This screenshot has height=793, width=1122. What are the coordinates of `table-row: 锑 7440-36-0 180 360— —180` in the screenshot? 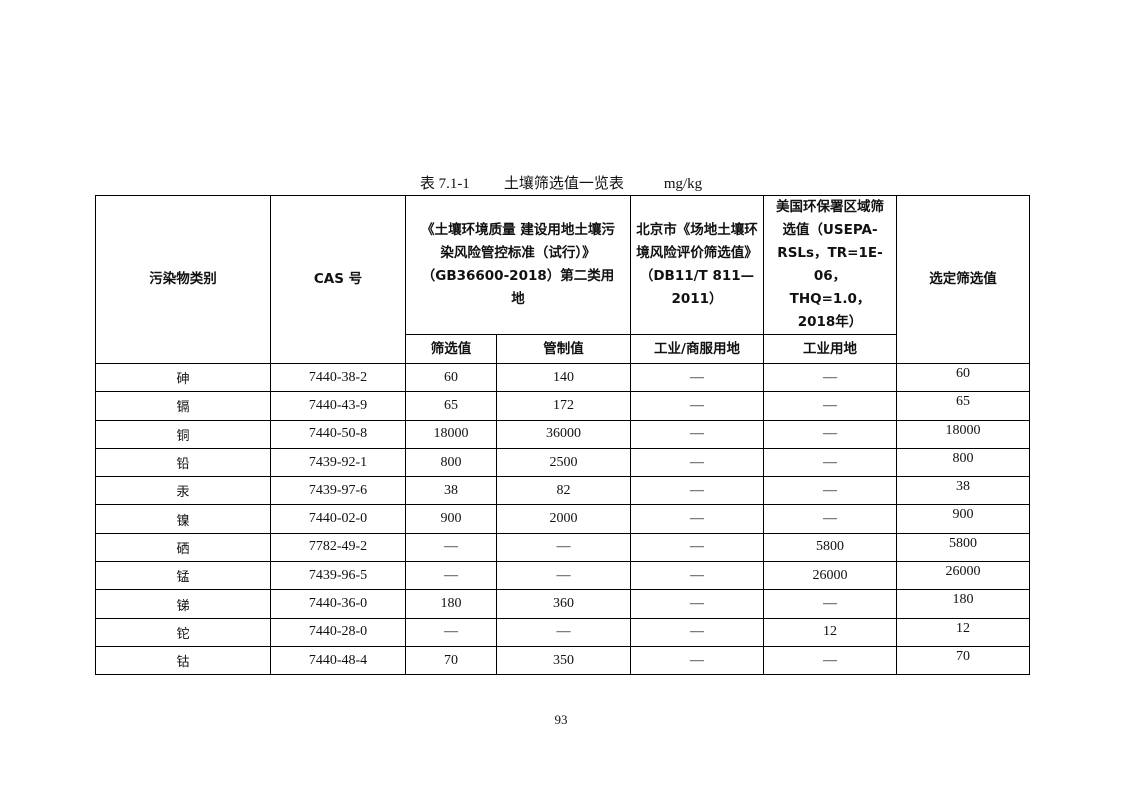 It's located at (562, 604).